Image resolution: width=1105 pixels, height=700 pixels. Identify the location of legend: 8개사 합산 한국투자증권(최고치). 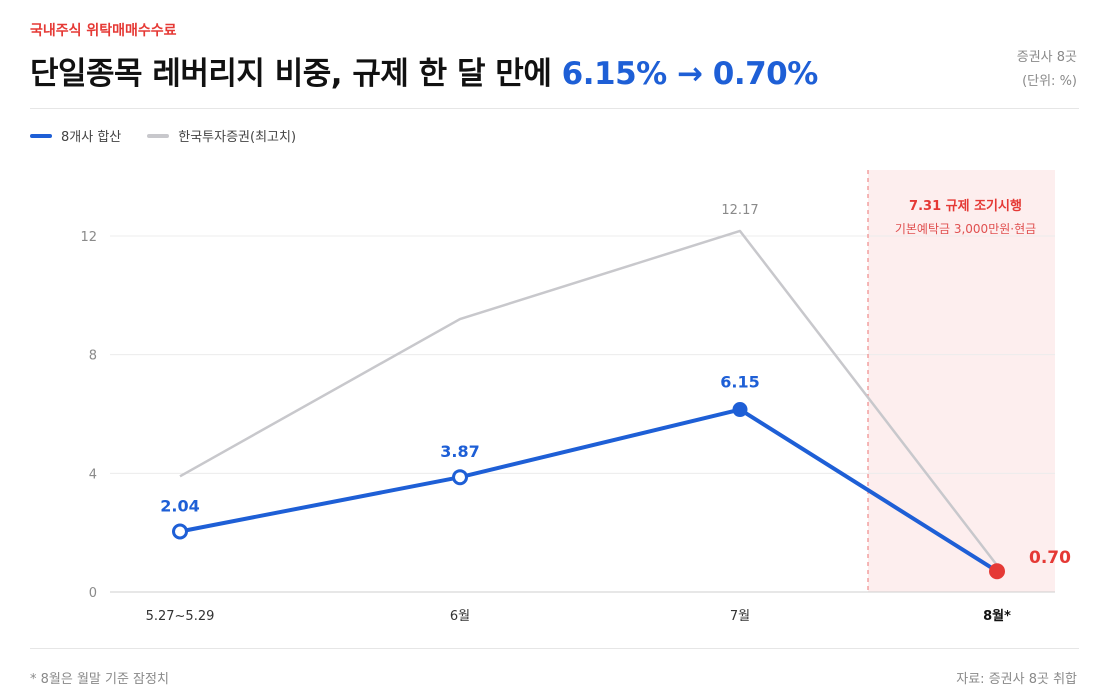
(163, 135).